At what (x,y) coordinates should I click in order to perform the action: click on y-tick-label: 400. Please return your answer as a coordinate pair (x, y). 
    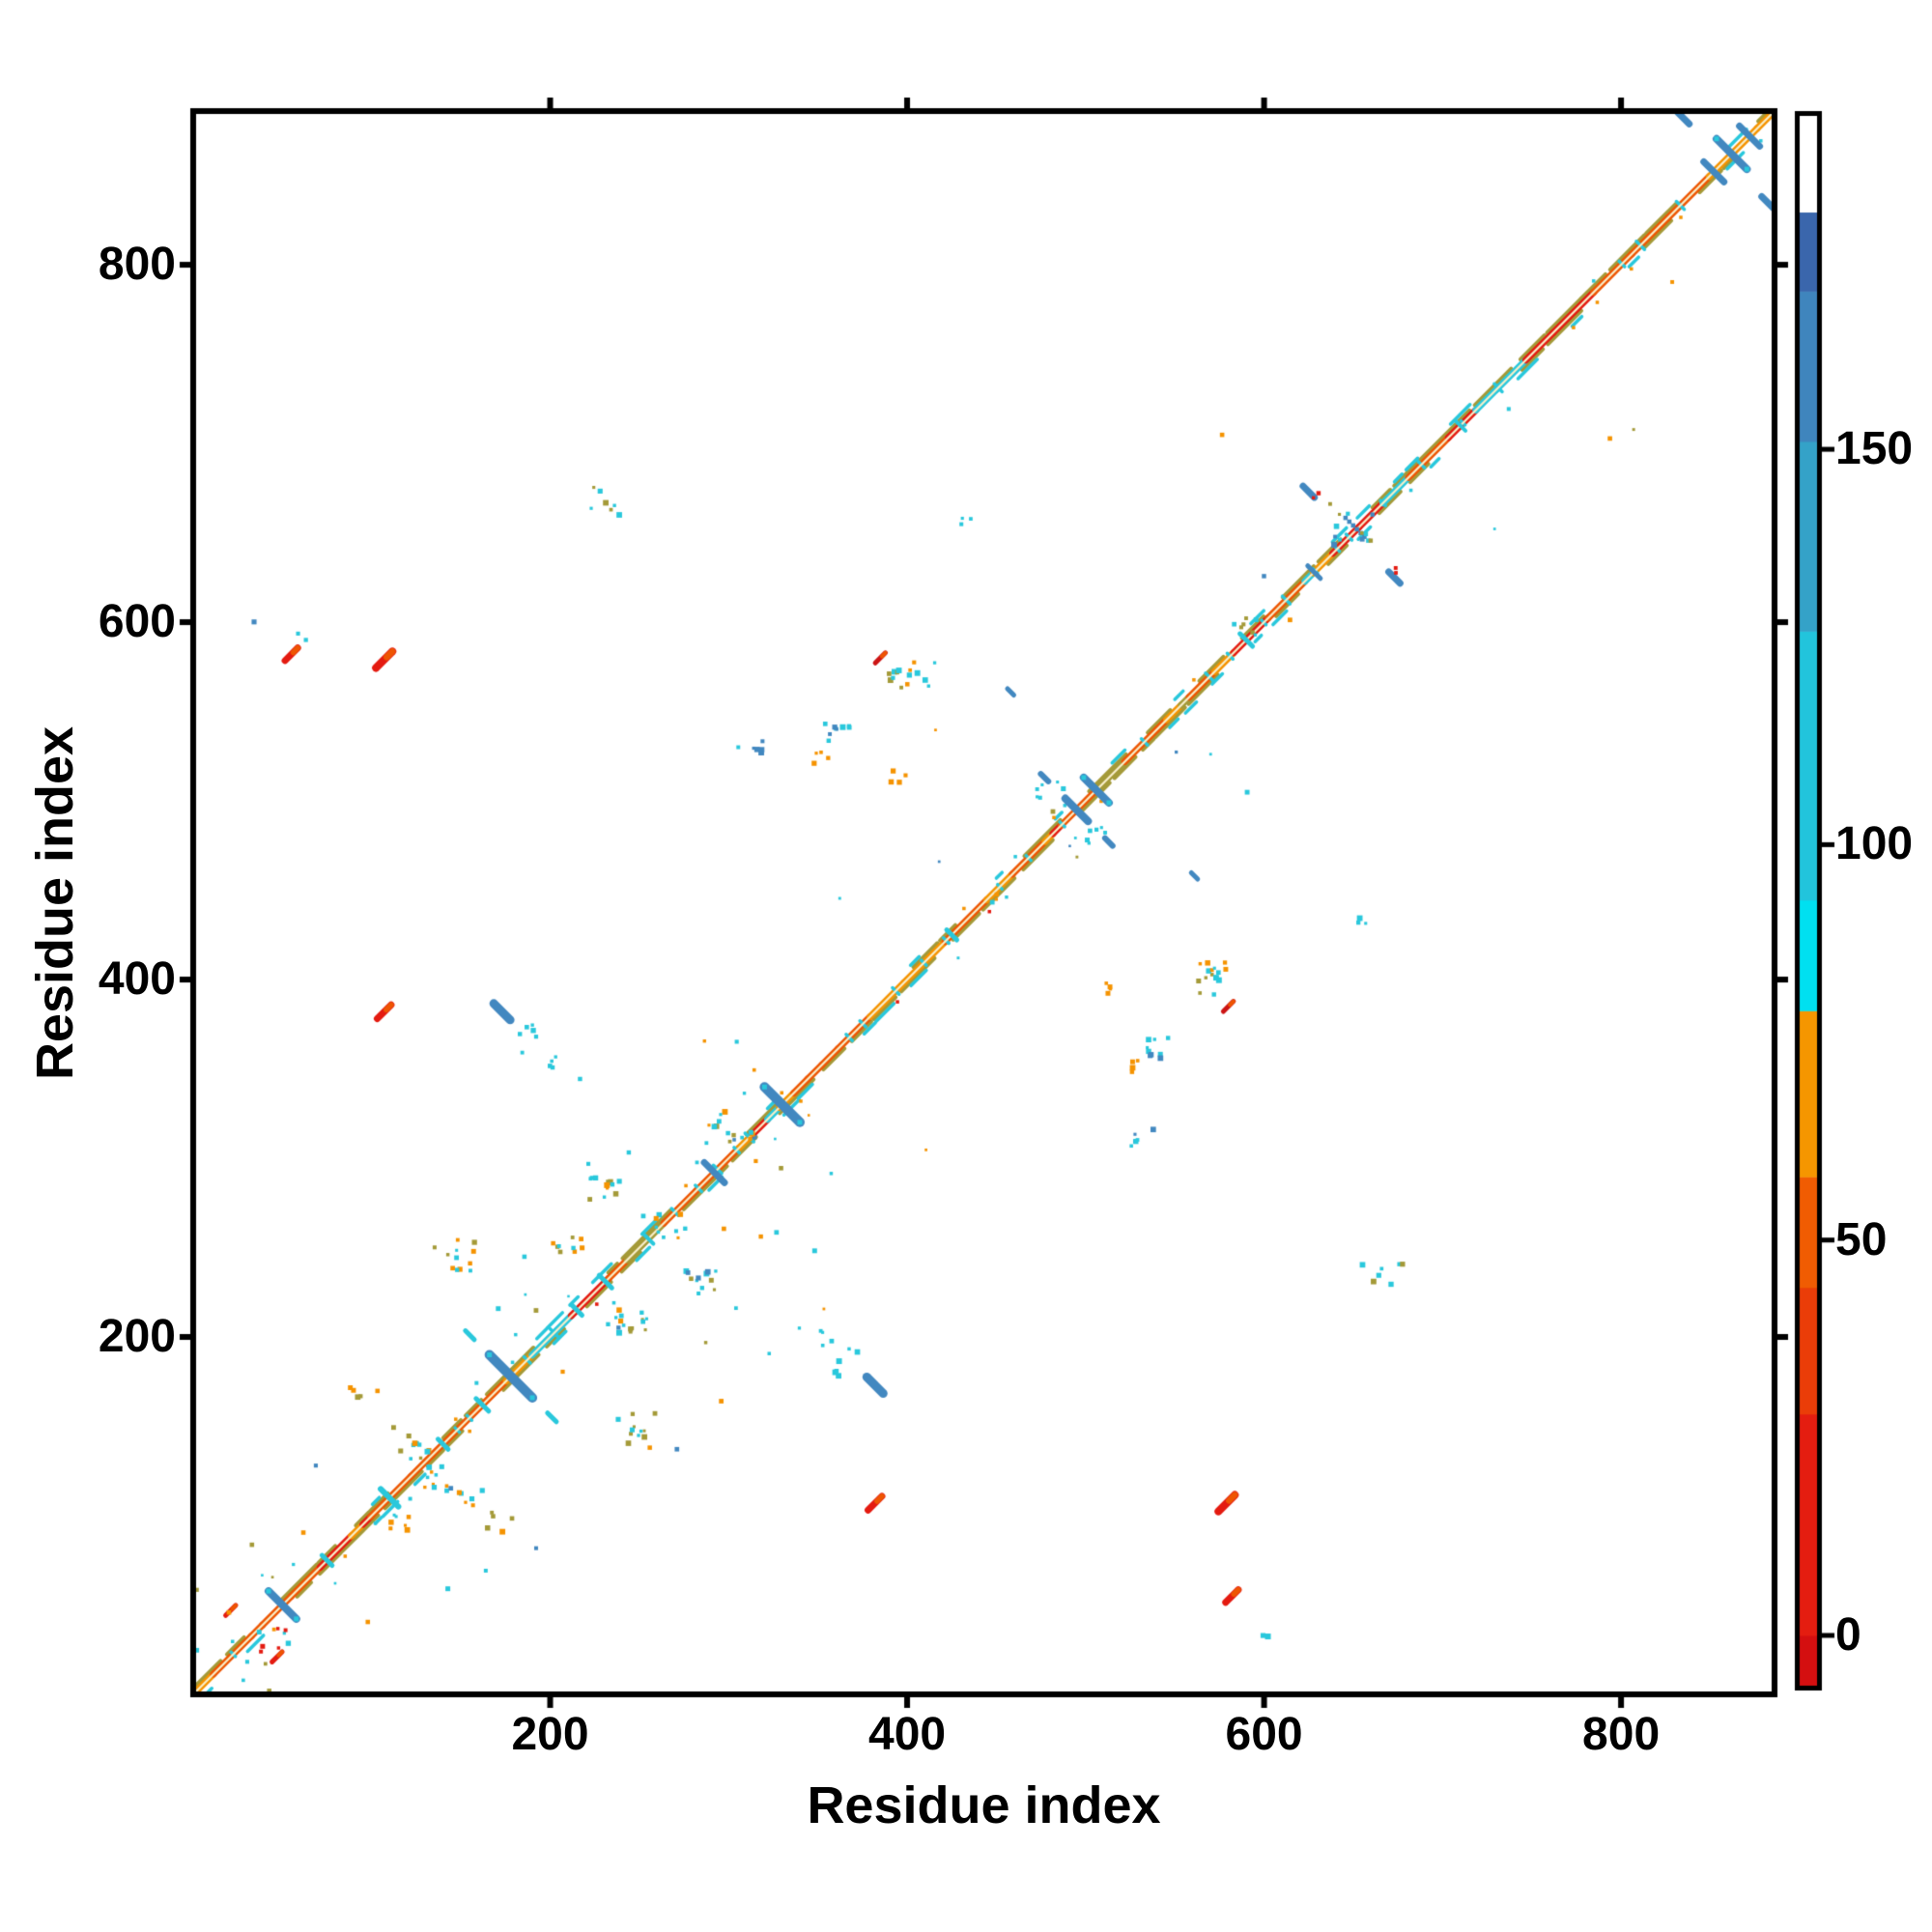
    Looking at the image, I should click on (137, 979).